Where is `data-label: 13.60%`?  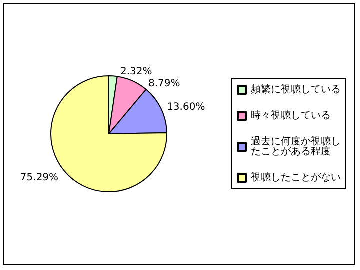 data-label: 13.60% is located at coordinates (186, 107).